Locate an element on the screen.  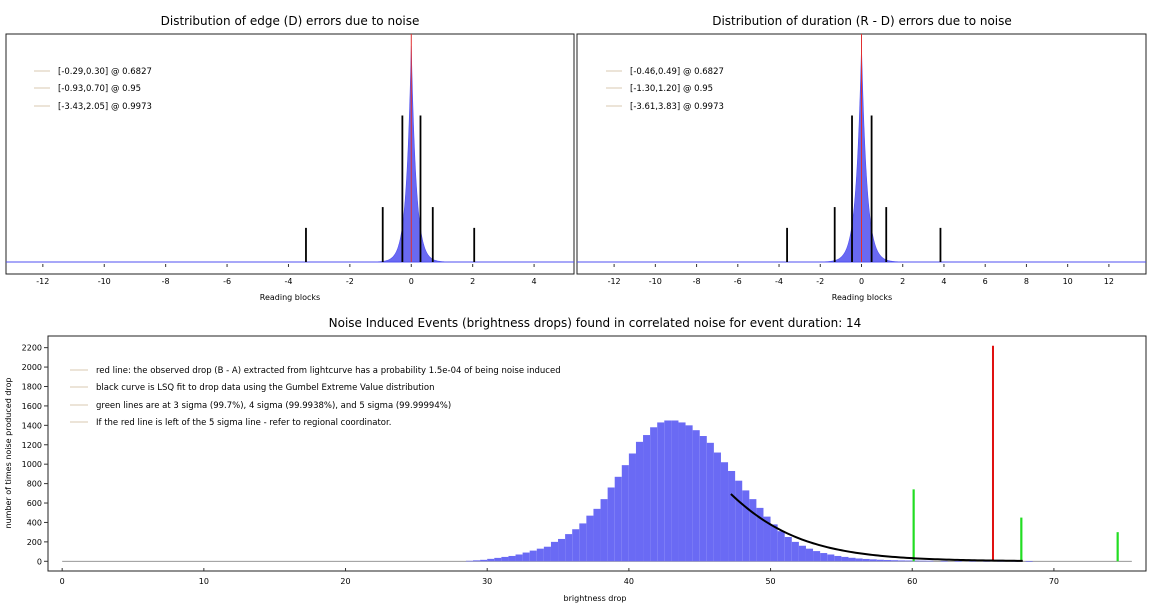
panel3-x-axis-label: brightness drop is located at coordinates (595, 598).